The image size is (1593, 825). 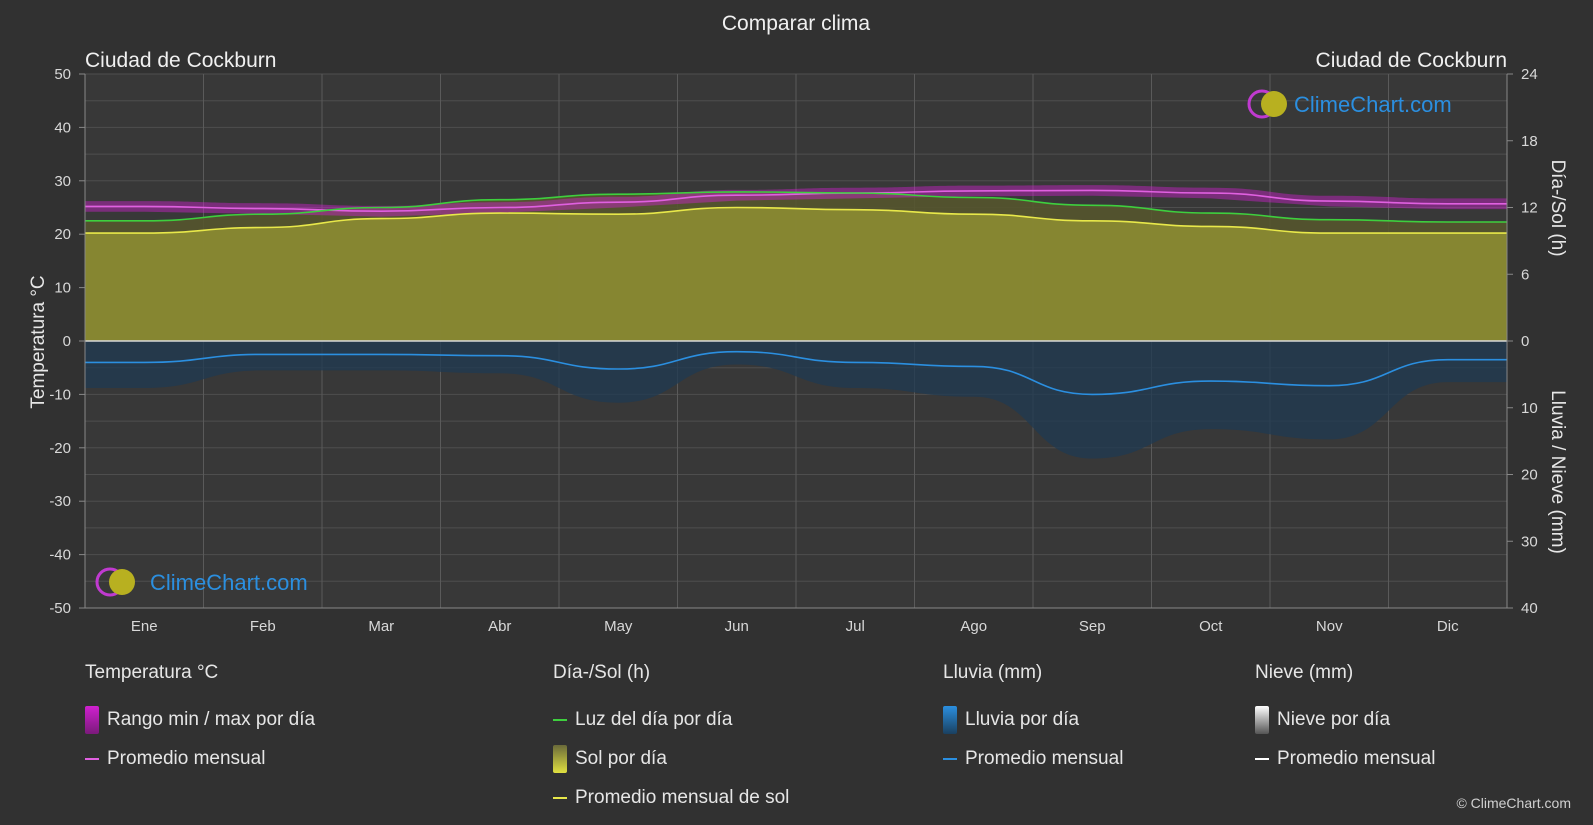 What do you see at coordinates (1262, 719) in the screenshot?
I see `snow-swatch` at bounding box center [1262, 719].